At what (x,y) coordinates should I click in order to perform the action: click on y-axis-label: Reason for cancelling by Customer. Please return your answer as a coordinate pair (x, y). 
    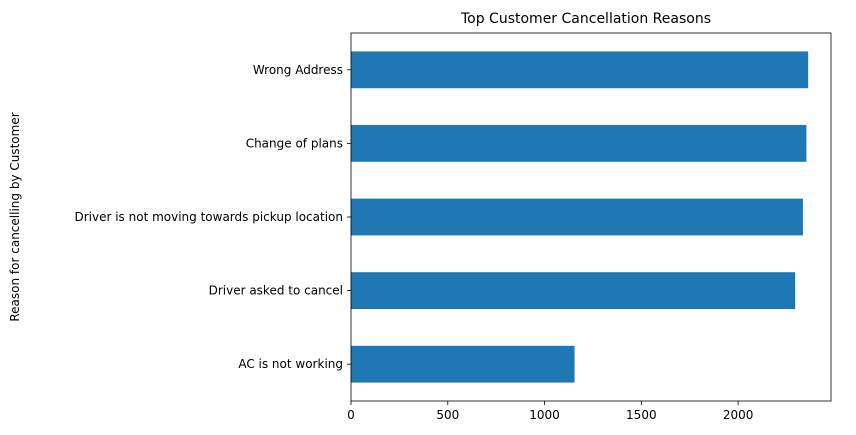
    Looking at the image, I should click on (15, 216).